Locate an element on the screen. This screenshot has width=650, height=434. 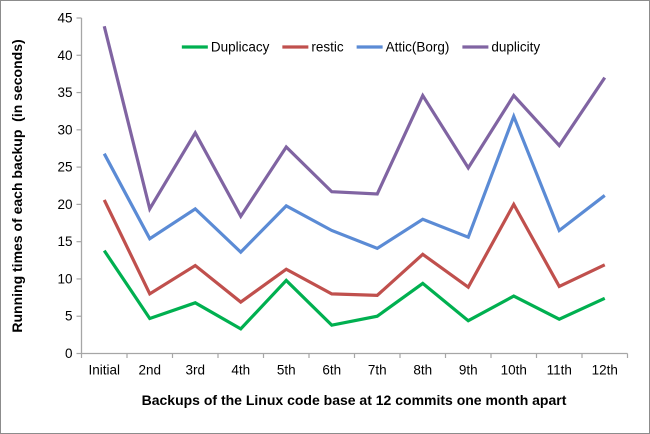
legend-item: Duplicacy is located at coordinates (225, 47).